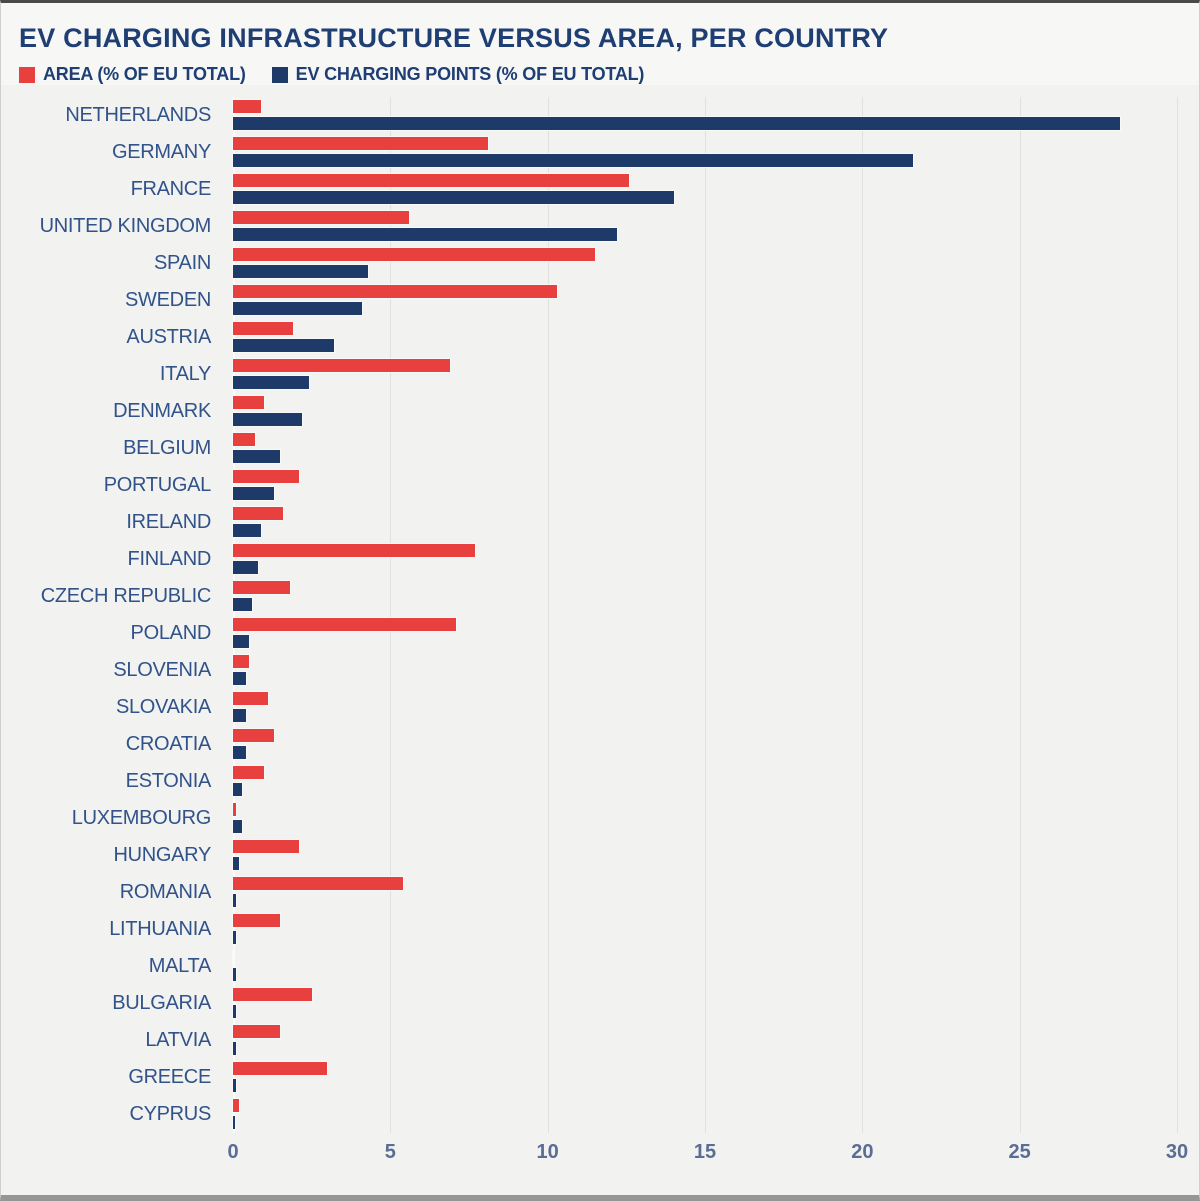  I want to click on x-tick-label: 30, so click(1177, 1152).